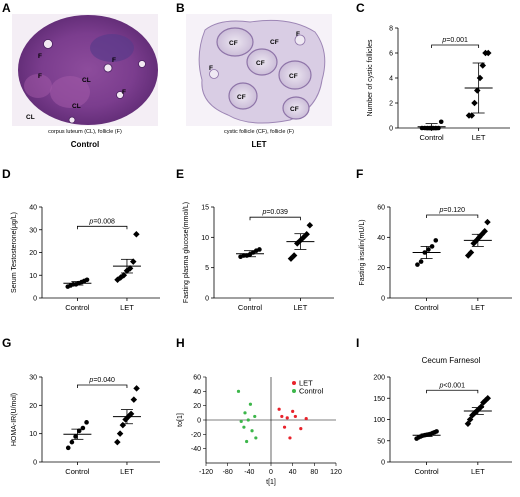  I want to click on y-tick-label: 6, so click(391, 54).